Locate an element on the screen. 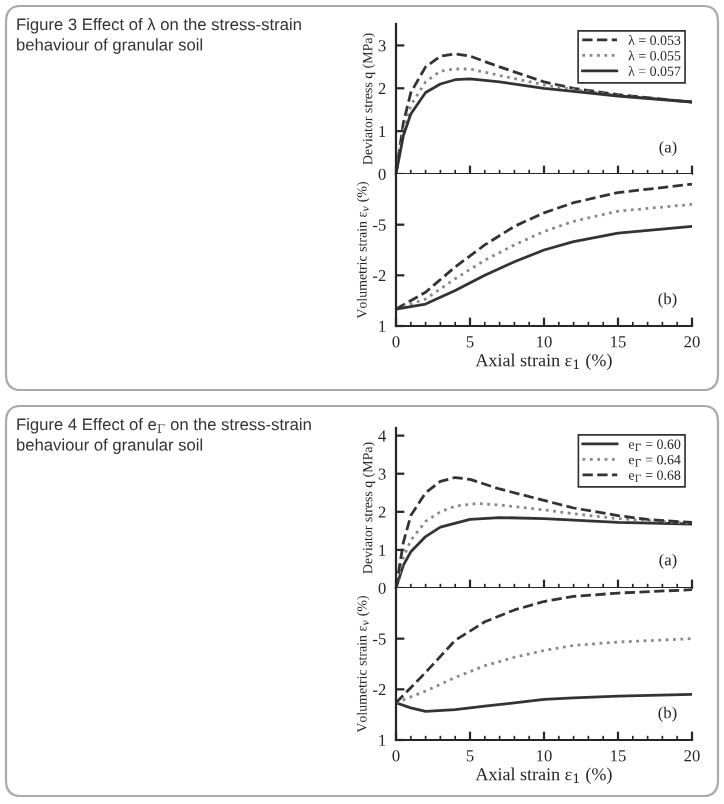 Image resolution: width=724 pixels, height=804 pixels. line-series is located at coordinates (544, 671).